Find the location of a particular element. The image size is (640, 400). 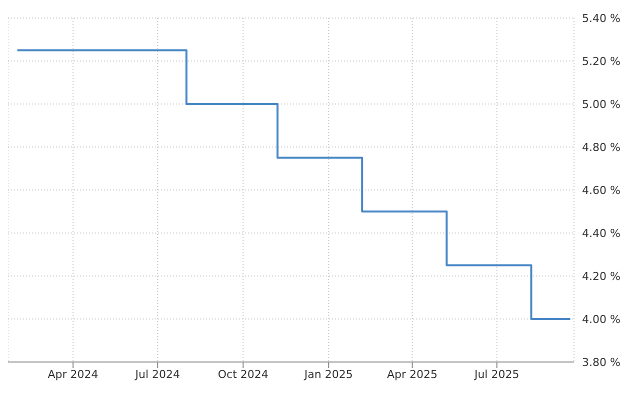

y-tick-label: 4.40 % is located at coordinates (601, 233).